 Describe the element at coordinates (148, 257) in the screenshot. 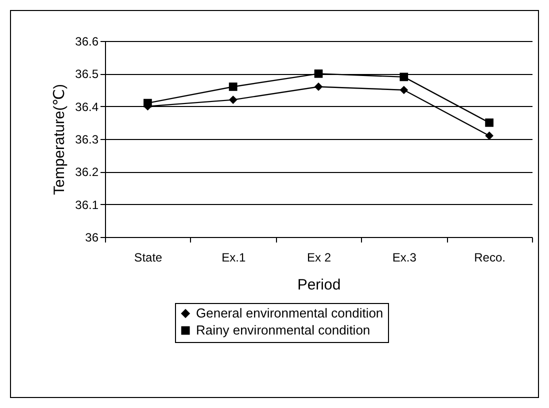

I see `x-tick-label: State` at that location.